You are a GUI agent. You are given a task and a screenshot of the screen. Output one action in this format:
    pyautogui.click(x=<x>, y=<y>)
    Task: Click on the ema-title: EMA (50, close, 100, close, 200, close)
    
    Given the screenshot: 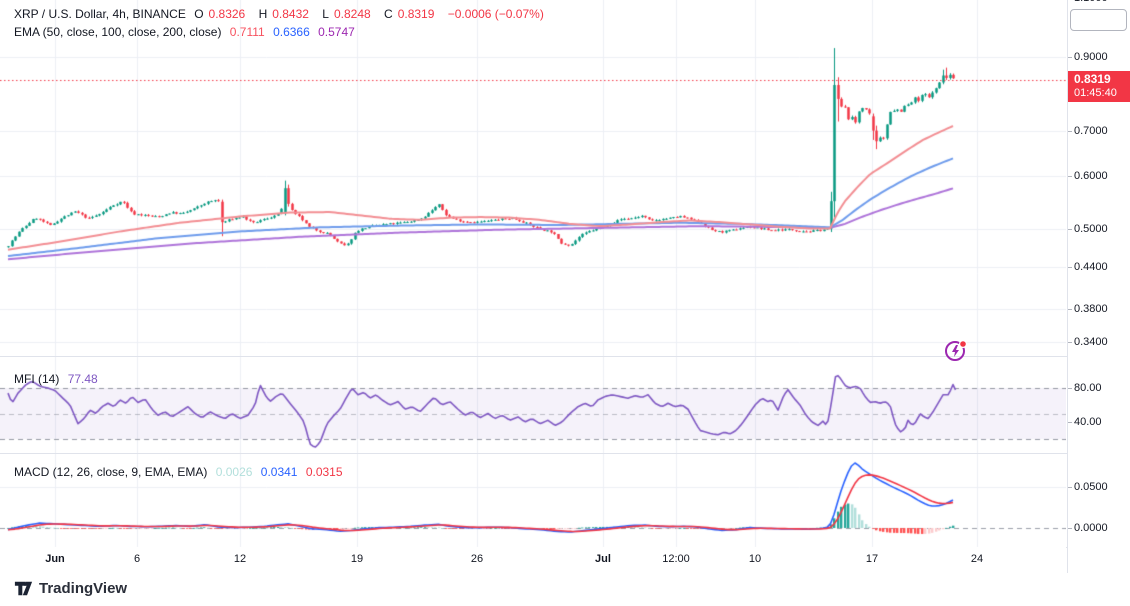 What is the action you would take?
    pyautogui.click(x=118, y=32)
    